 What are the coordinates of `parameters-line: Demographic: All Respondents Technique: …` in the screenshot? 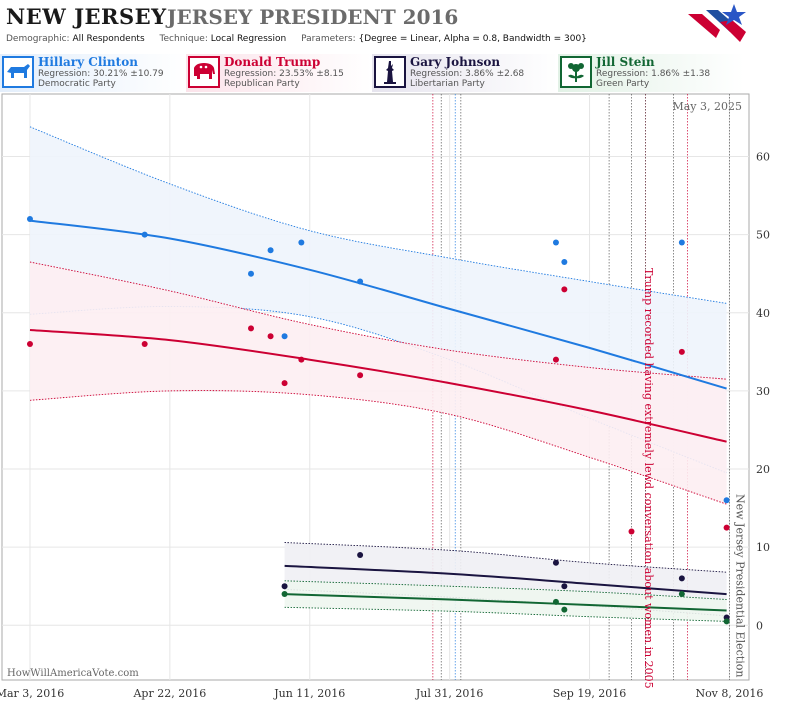 It's located at (302, 39).